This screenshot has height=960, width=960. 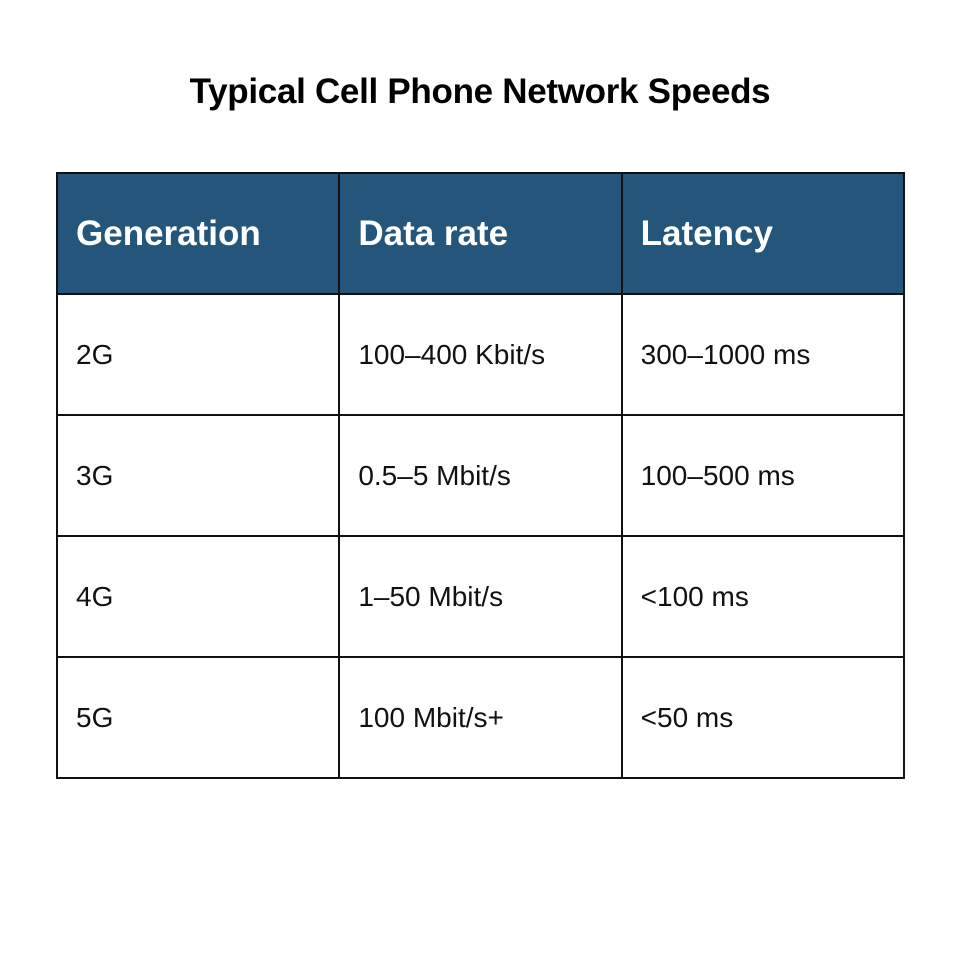 I want to click on header-data-rate: Data rate, so click(x=480, y=233).